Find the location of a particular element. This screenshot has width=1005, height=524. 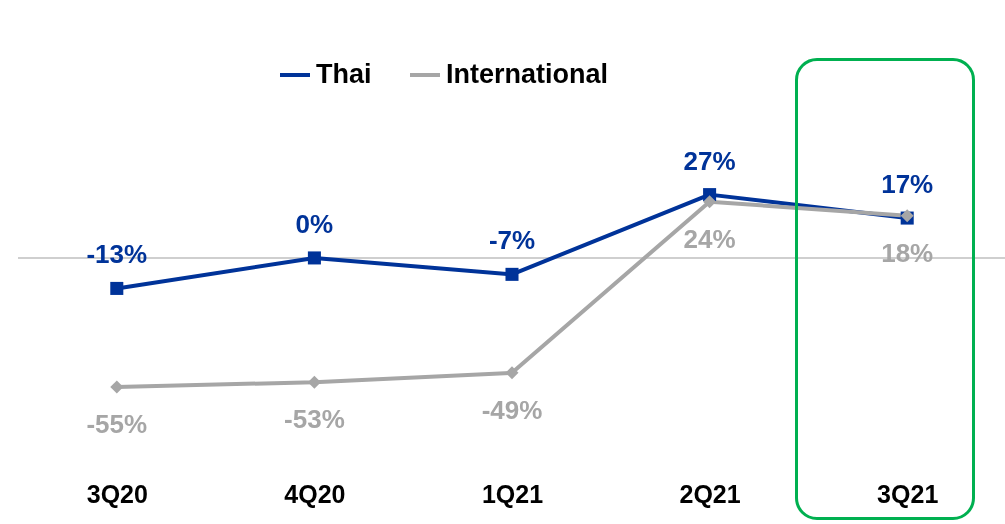

data-label: -7% is located at coordinates (512, 240).